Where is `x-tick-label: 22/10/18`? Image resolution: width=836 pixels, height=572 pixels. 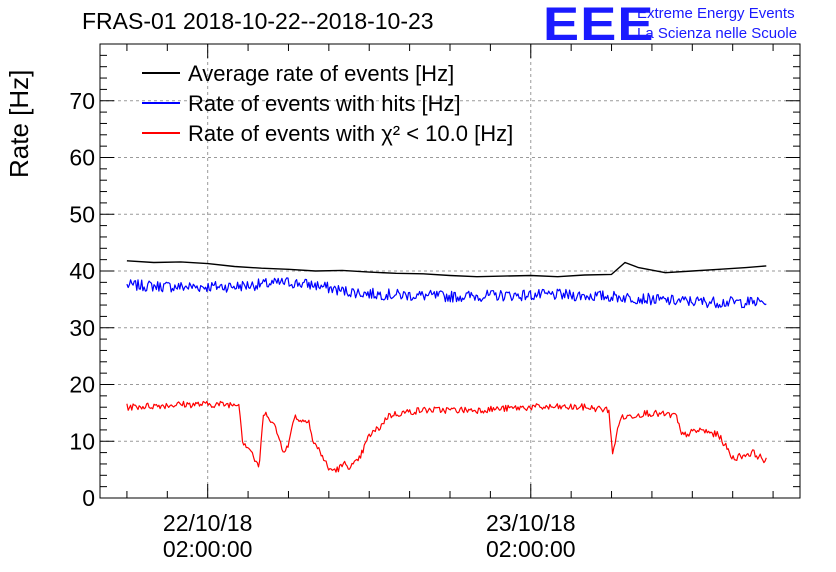 x-tick-label: 22/10/18 is located at coordinates (208, 523).